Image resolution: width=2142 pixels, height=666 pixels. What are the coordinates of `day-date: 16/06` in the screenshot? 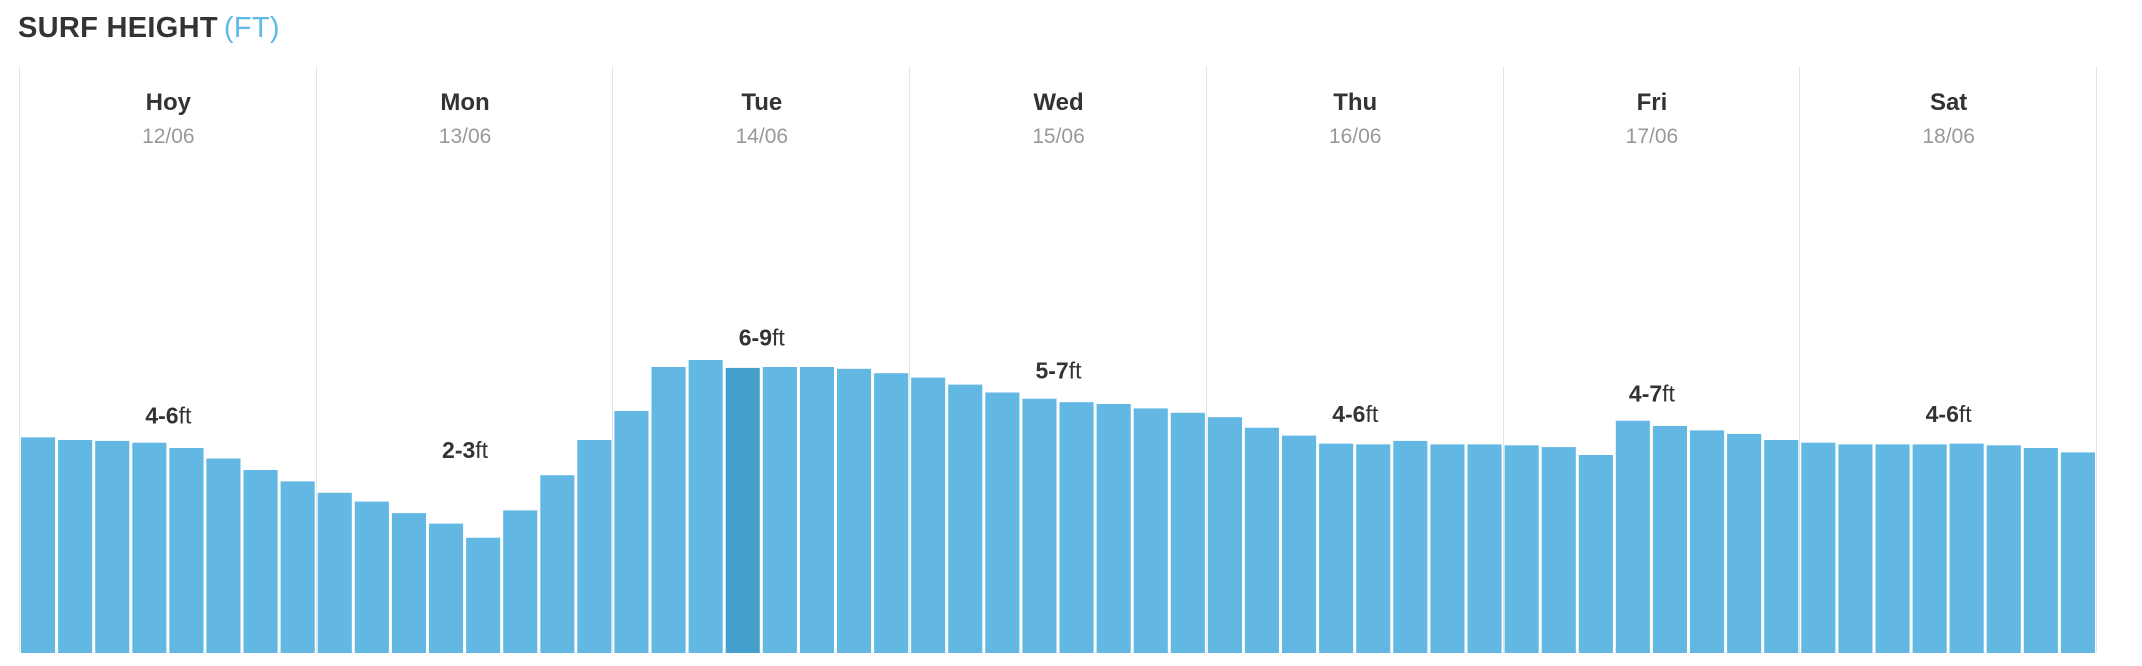 It's located at (1355, 136).